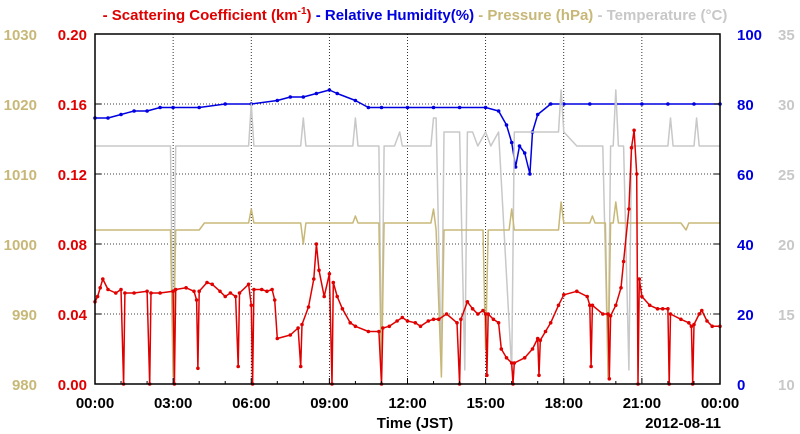  What do you see at coordinates (309, 15) in the screenshot?
I see `legend-suffix: )` at bounding box center [309, 15].